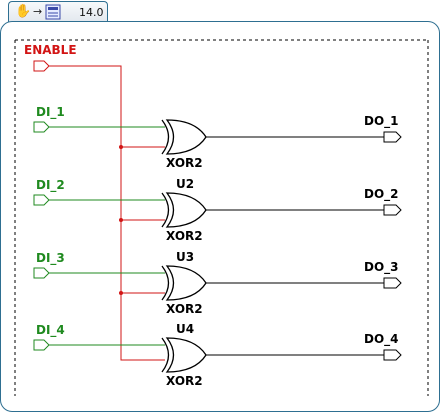 The height and width of the screenshot is (412, 440). Describe the element at coordinates (381, 267) in the screenshot. I see `output-label: DO_3` at that location.